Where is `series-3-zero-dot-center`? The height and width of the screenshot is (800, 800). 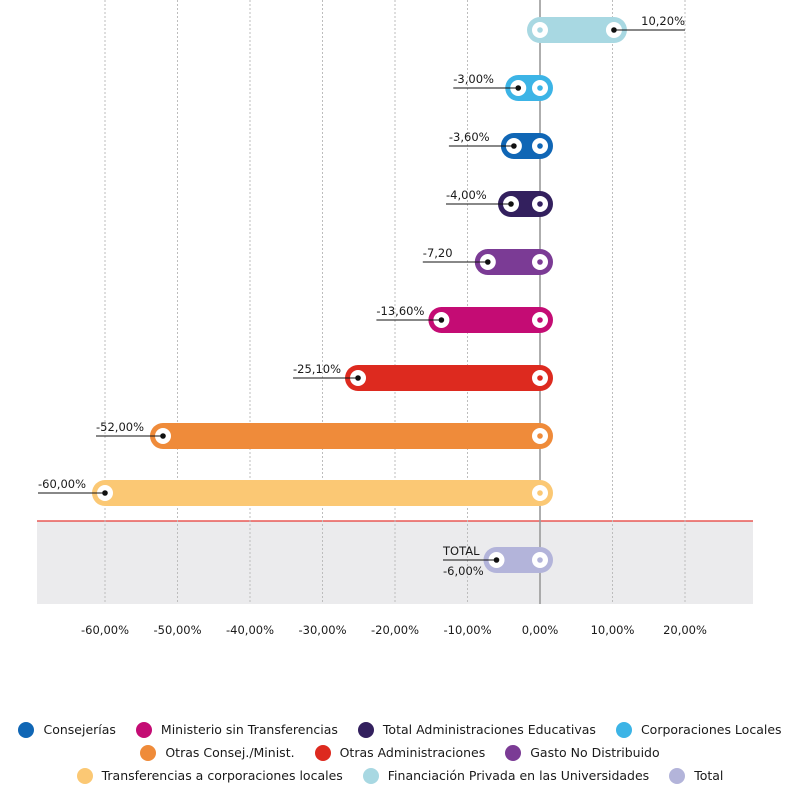 series-3-zero-dot-center is located at coordinates (540, 204).